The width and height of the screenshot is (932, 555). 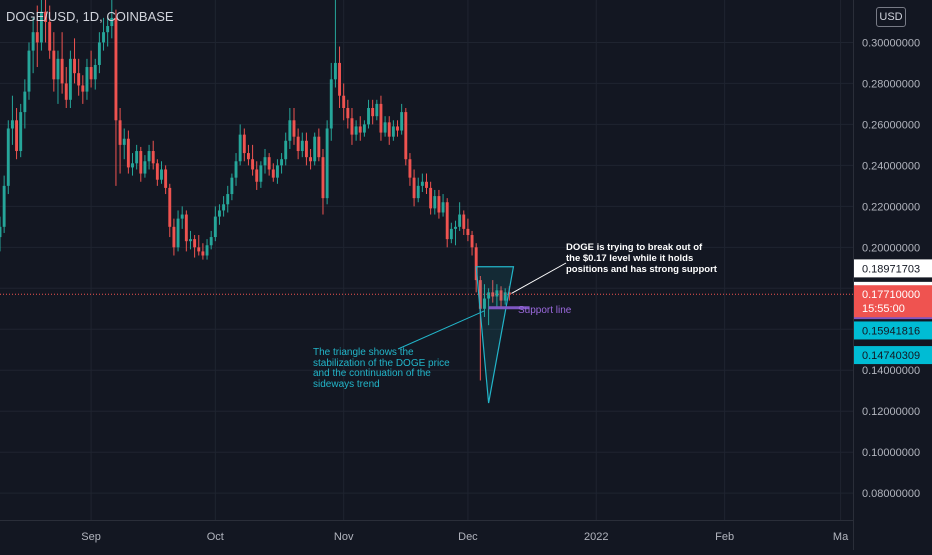 I want to click on current-price-text: 0.17710000, so click(x=891, y=295).